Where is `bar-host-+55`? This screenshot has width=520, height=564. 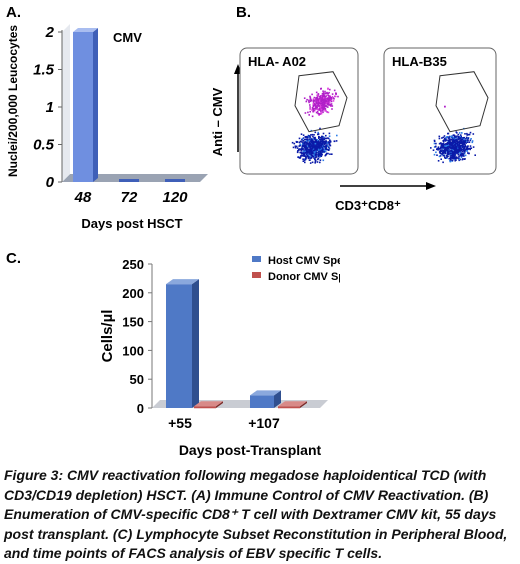 bar-host-+55 is located at coordinates (179, 346).